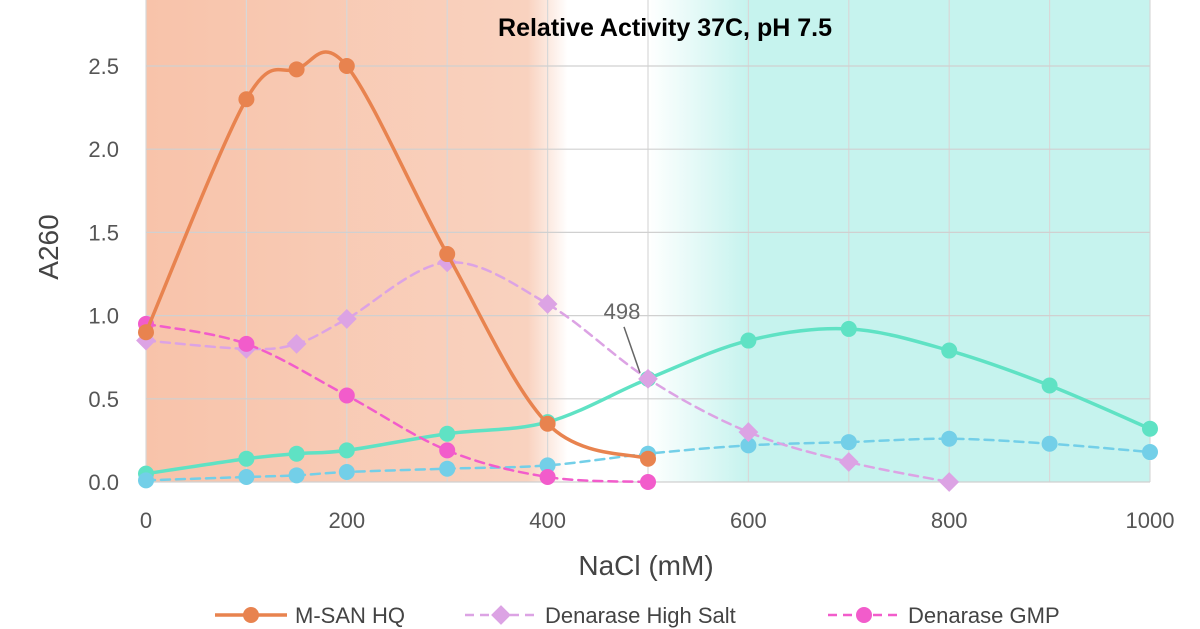 The height and width of the screenshot is (629, 1200). What do you see at coordinates (645, 565) in the screenshot?
I see `x-axis-title: NaCl (mM)` at bounding box center [645, 565].